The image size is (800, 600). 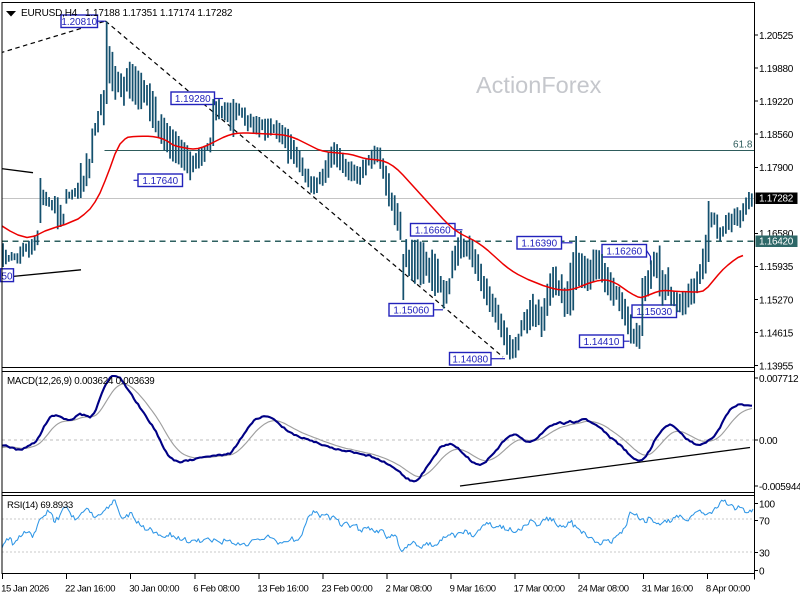 What do you see at coordinates (776, 102) in the screenshot?
I see `svg-text: 1.19220` at bounding box center [776, 102].